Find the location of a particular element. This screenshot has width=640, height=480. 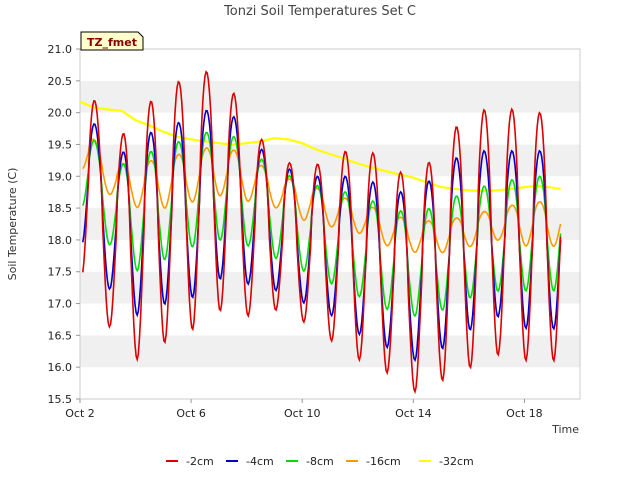

y-tick-label: 16.0 is located at coordinates (60, 367).